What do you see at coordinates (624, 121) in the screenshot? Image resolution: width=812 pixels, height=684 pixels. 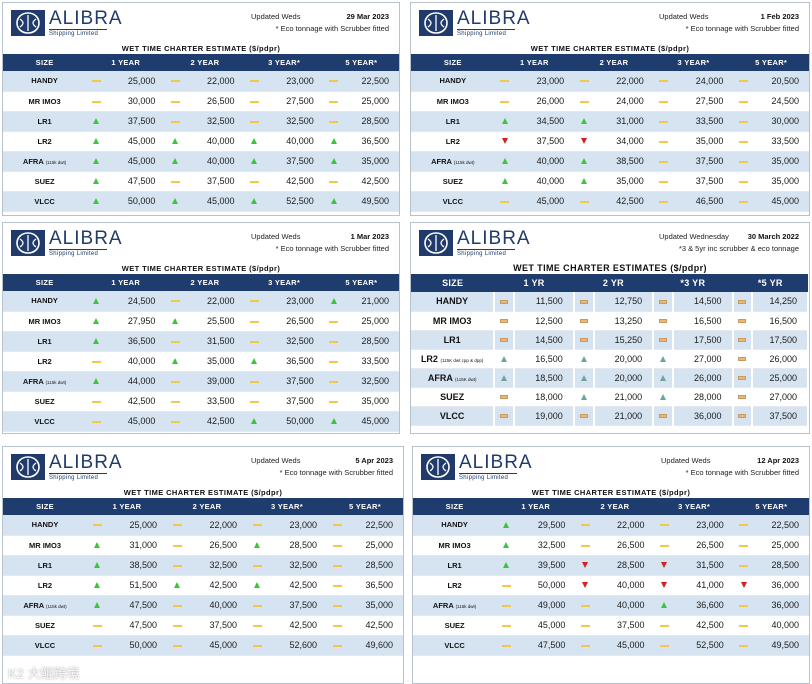 I see `rate-value: 31,000` at bounding box center [624, 121].